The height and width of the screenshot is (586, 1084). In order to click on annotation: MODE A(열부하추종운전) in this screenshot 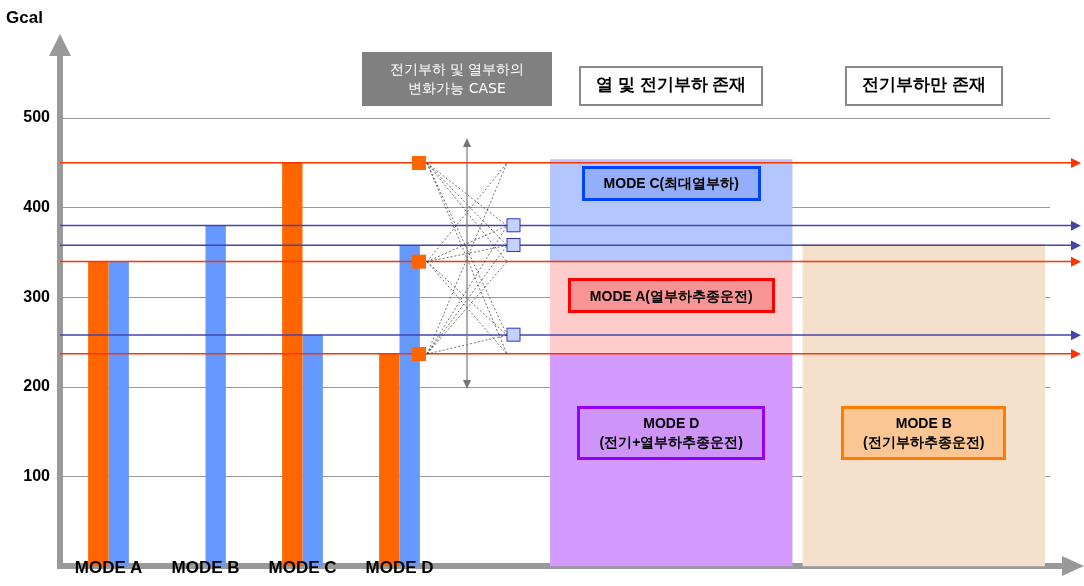, I will do `click(671, 296)`.